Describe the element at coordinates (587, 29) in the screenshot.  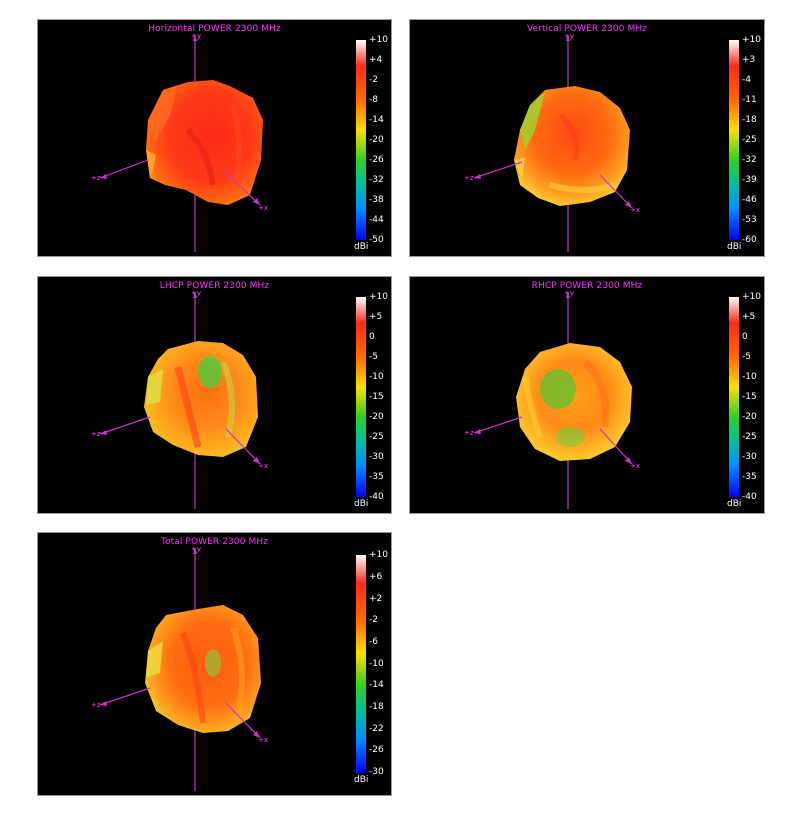
I see `panel-title: Vertical POWER 2300 MHz` at that location.